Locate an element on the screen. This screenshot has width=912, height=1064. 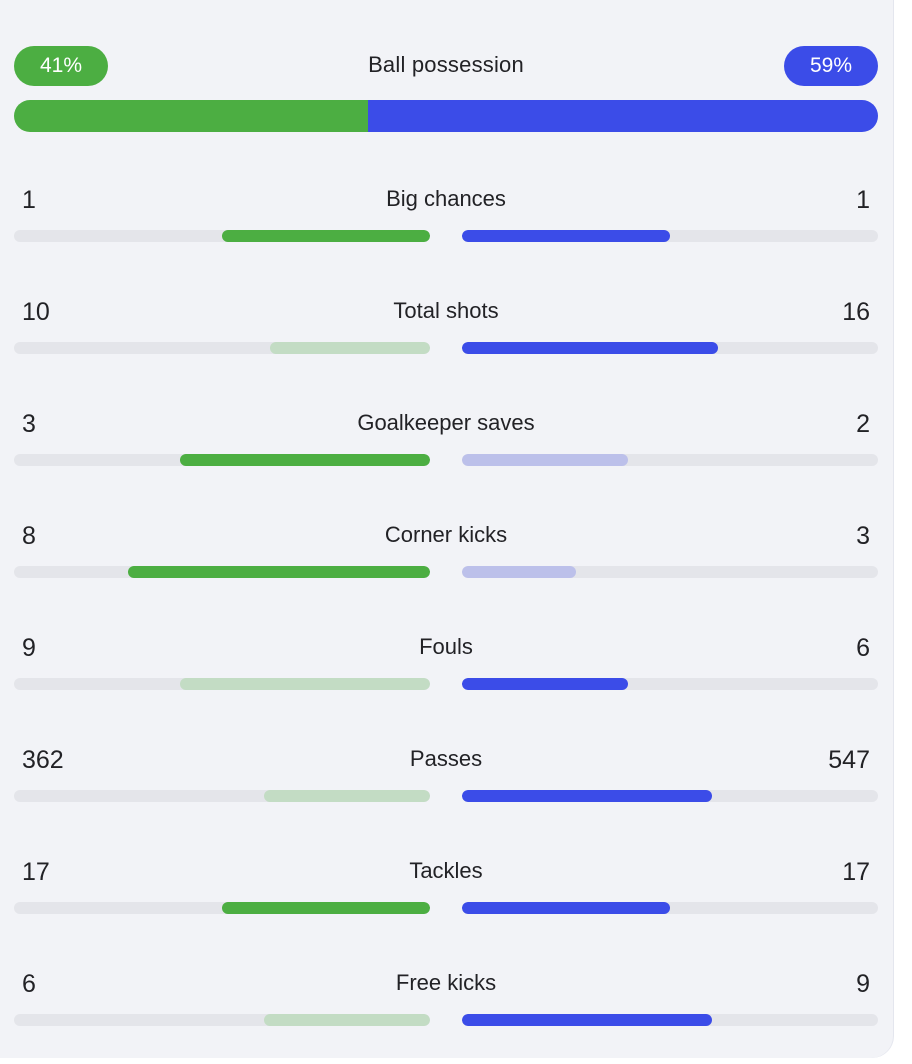
stat-row-passes: 362 Passes 547 is located at coordinates (446, 776).